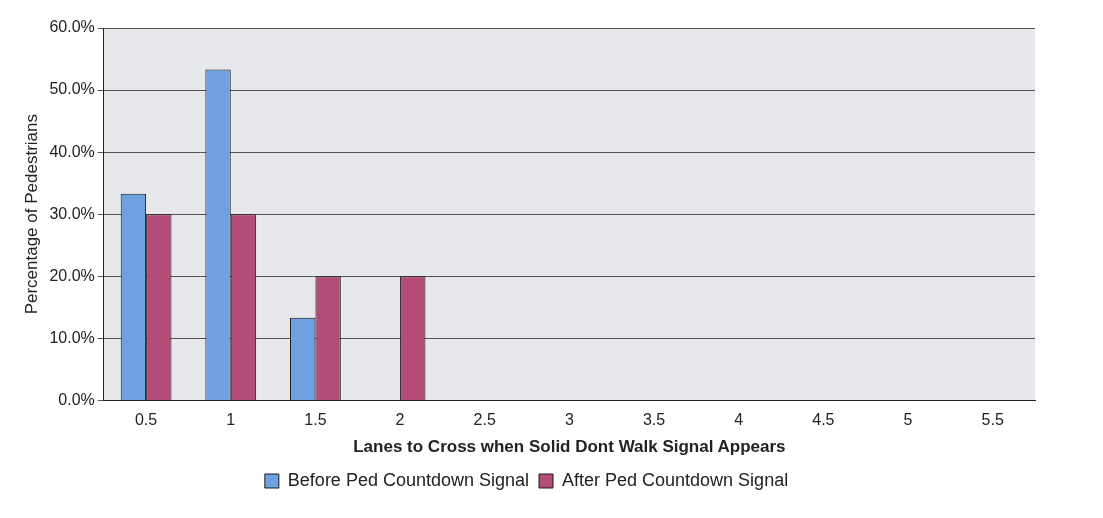 This screenshot has height=518, width=1103. Describe the element at coordinates (908, 420) in the screenshot. I see `x-tick-label: 5` at that location.